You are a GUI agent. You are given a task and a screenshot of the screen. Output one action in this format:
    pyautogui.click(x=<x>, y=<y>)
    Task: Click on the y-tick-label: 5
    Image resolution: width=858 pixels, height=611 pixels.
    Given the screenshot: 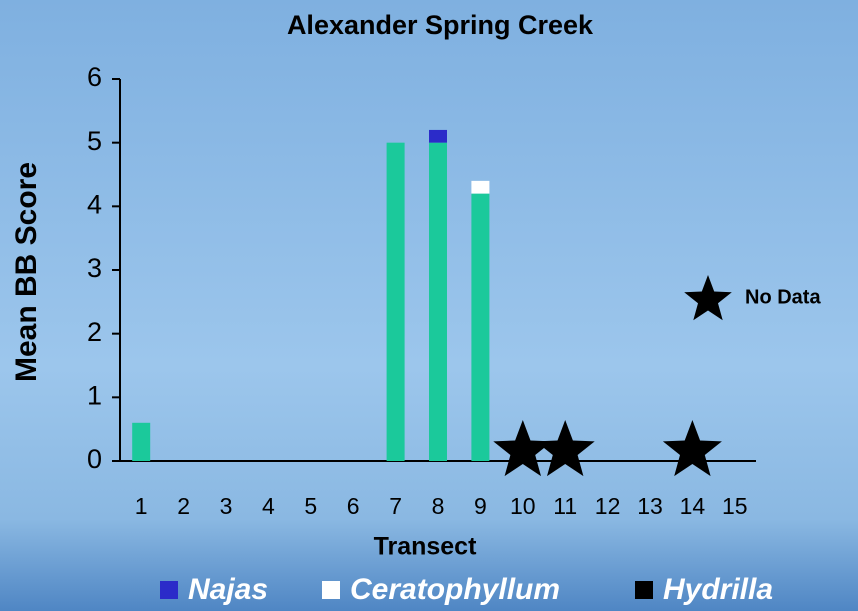 What is the action you would take?
    pyautogui.click(x=94, y=141)
    